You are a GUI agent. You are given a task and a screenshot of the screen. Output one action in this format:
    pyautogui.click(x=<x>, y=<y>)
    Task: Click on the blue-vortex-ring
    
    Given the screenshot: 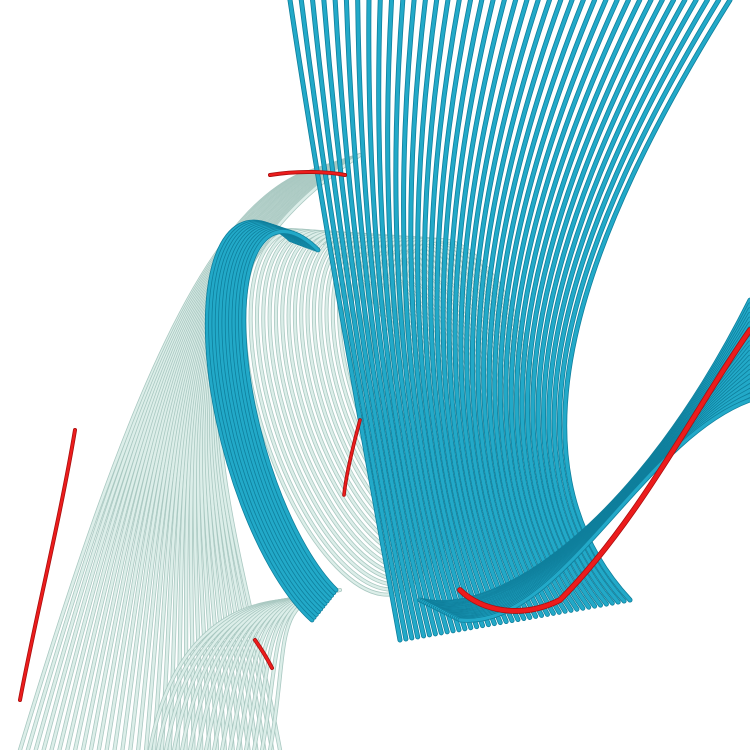 What is the action you would take?
    pyautogui.click(x=290, y=410)
    